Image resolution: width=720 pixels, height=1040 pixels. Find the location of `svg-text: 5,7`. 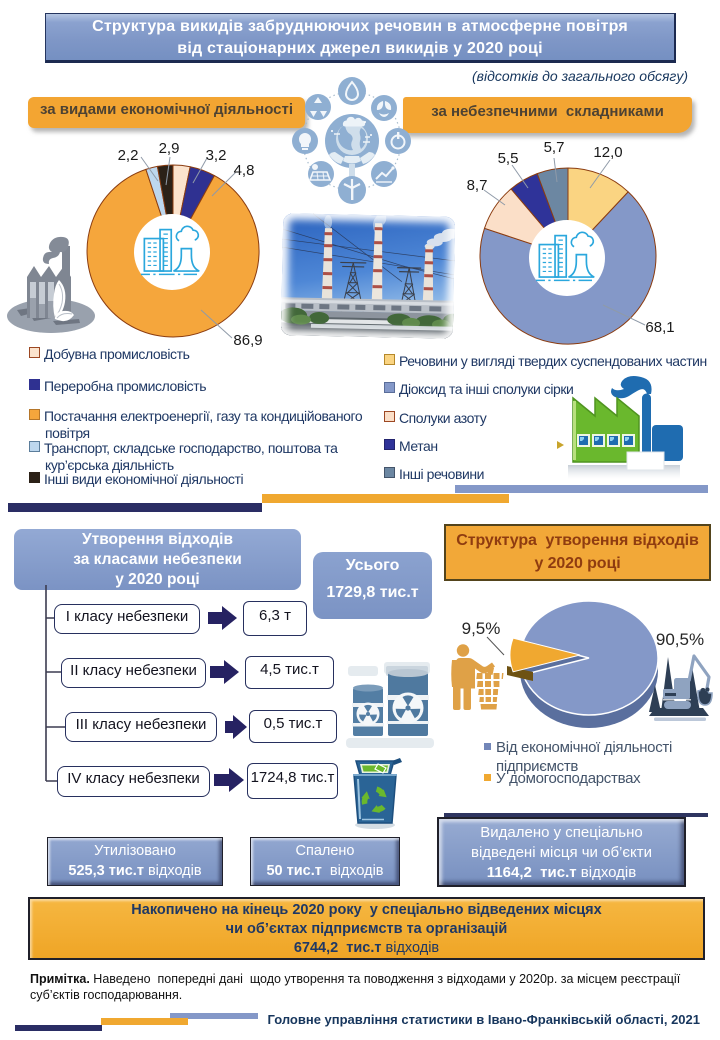

svg-text: 5,7 is located at coordinates (554, 147).